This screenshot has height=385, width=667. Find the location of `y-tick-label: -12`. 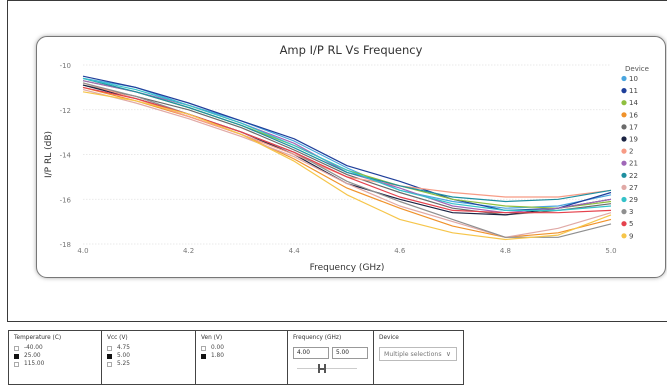

y-tick-label: -12 is located at coordinates (65, 111).